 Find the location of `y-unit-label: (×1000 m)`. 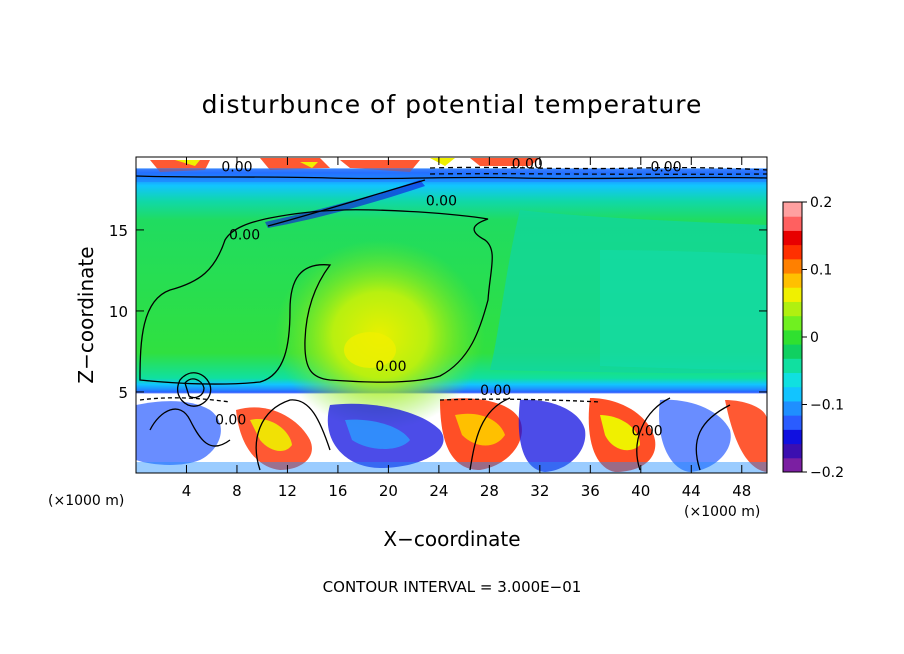

y-unit-label: (×1000 m) is located at coordinates (86, 501).